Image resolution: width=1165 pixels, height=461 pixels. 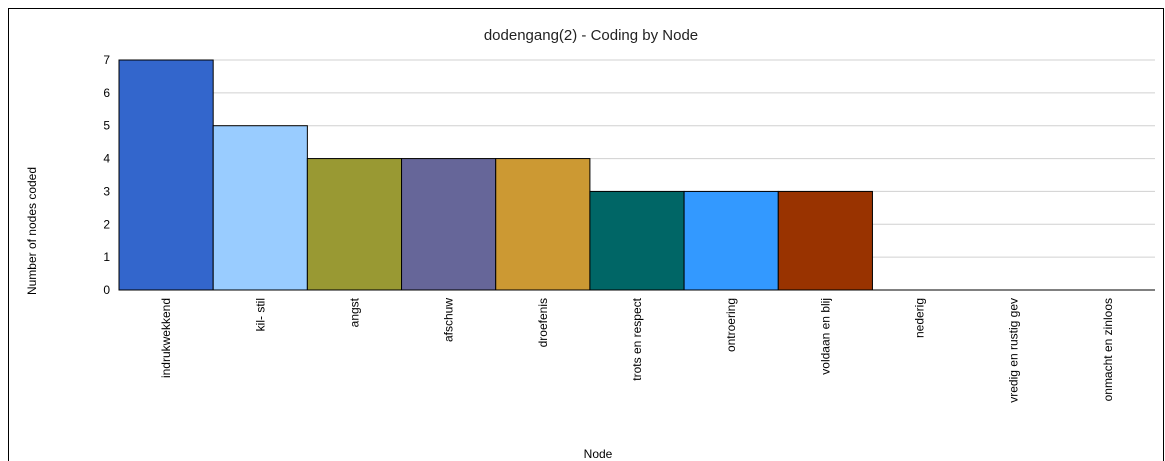 What do you see at coordinates (1108, 349) in the screenshot?
I see `x-category-label: onmacht en zinloos` at bounding box center [1108, 349].